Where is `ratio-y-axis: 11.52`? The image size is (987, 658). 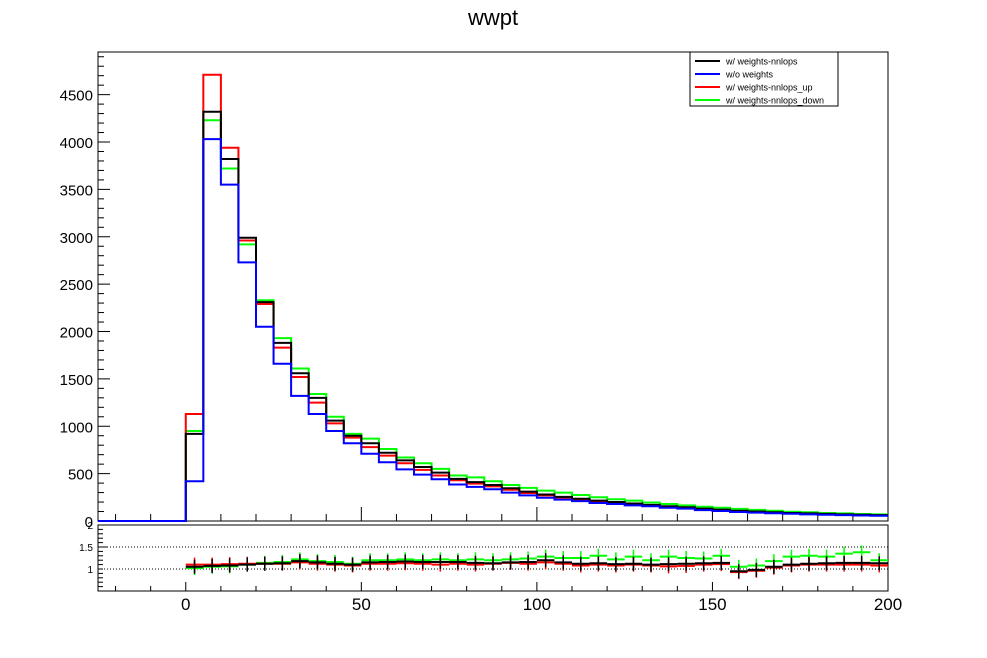
ratio-y-axis: 11.52 is located at coordinates (93, 556).